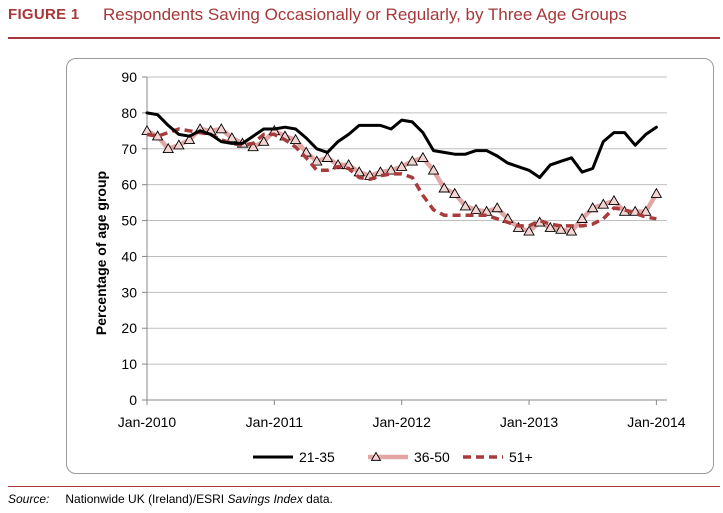 This screenshot has height=513, width=723. What do you see at coordinates (29, 499) in the screenshot?
I see `source-label: Source:` at bounding box center [29, 499].